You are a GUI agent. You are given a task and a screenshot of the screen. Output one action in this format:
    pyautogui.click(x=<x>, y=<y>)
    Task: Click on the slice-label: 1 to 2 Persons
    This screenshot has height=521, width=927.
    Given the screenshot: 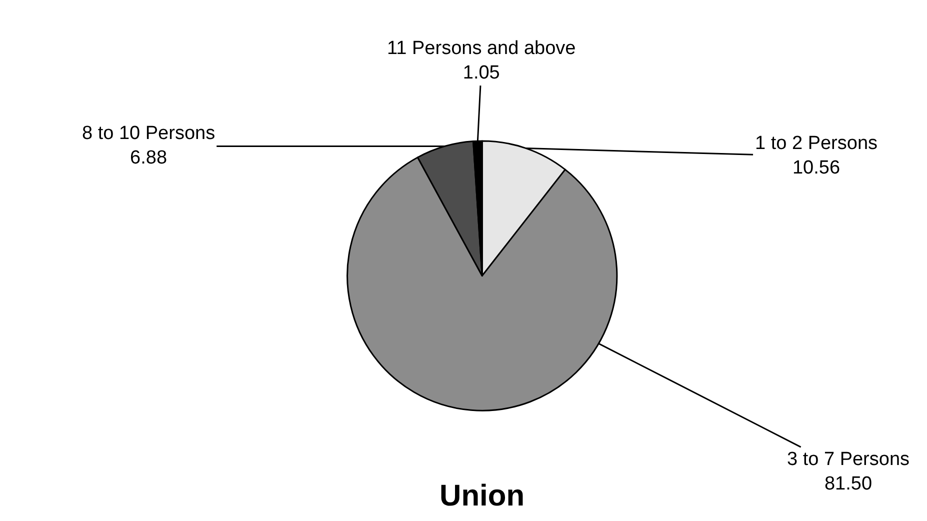 What is the action you would take?
    pyautogui.click(x=816, y=143)
    